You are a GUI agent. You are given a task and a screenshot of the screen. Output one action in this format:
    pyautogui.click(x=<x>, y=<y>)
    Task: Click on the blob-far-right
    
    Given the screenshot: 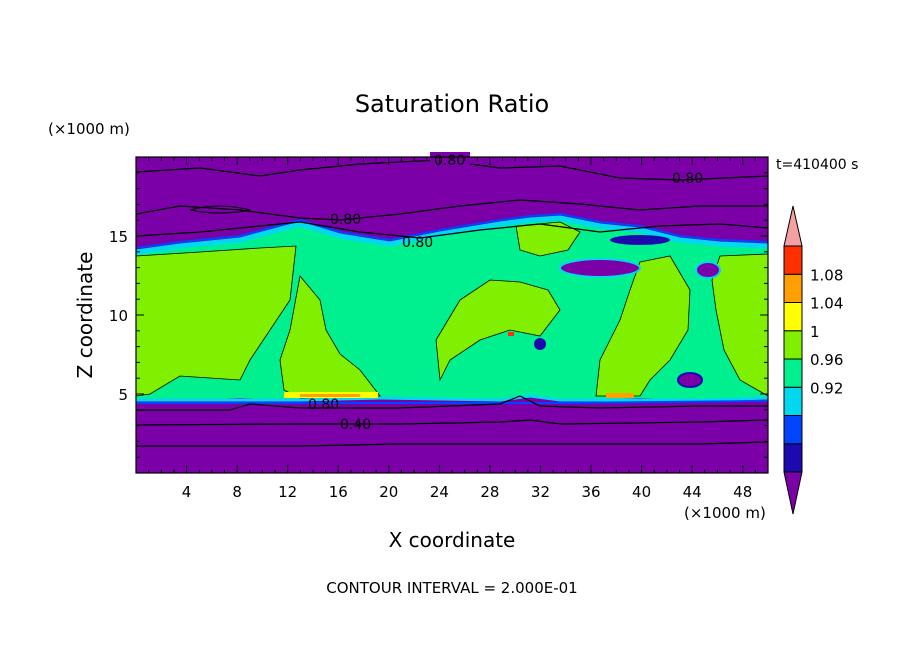 What is the action you would take?
    pyautogui.click(x=739, y=325)
    